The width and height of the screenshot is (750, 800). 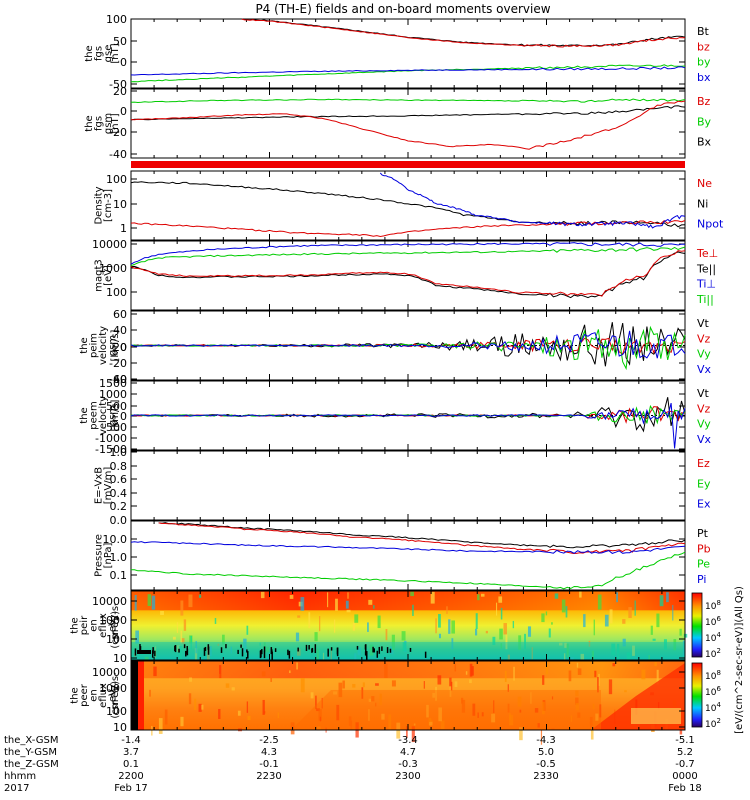 What do you see at coordinates (108, 555) in the screenshot?
I see `y-axis-label-line: [nPa]` at bounding box center [108, 555].